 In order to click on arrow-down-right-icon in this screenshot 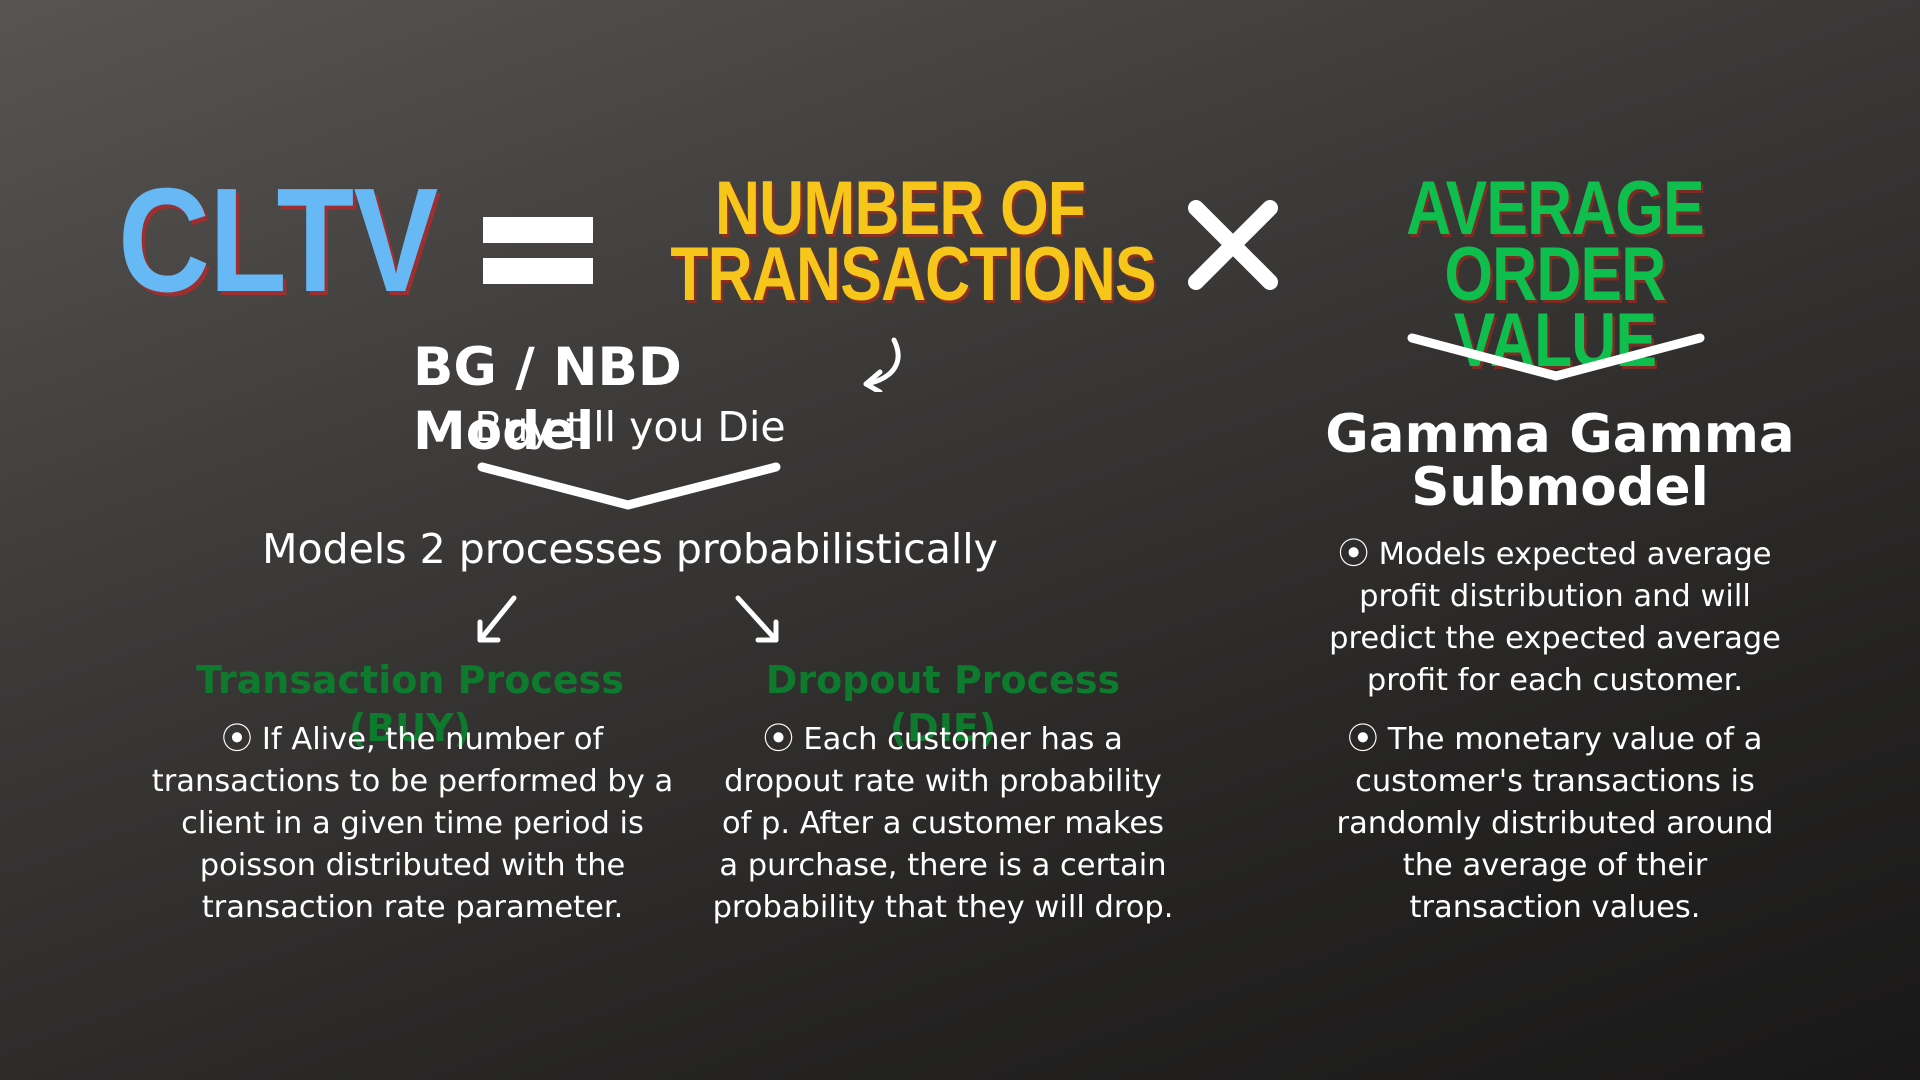, I will do `click(757, 619)`.